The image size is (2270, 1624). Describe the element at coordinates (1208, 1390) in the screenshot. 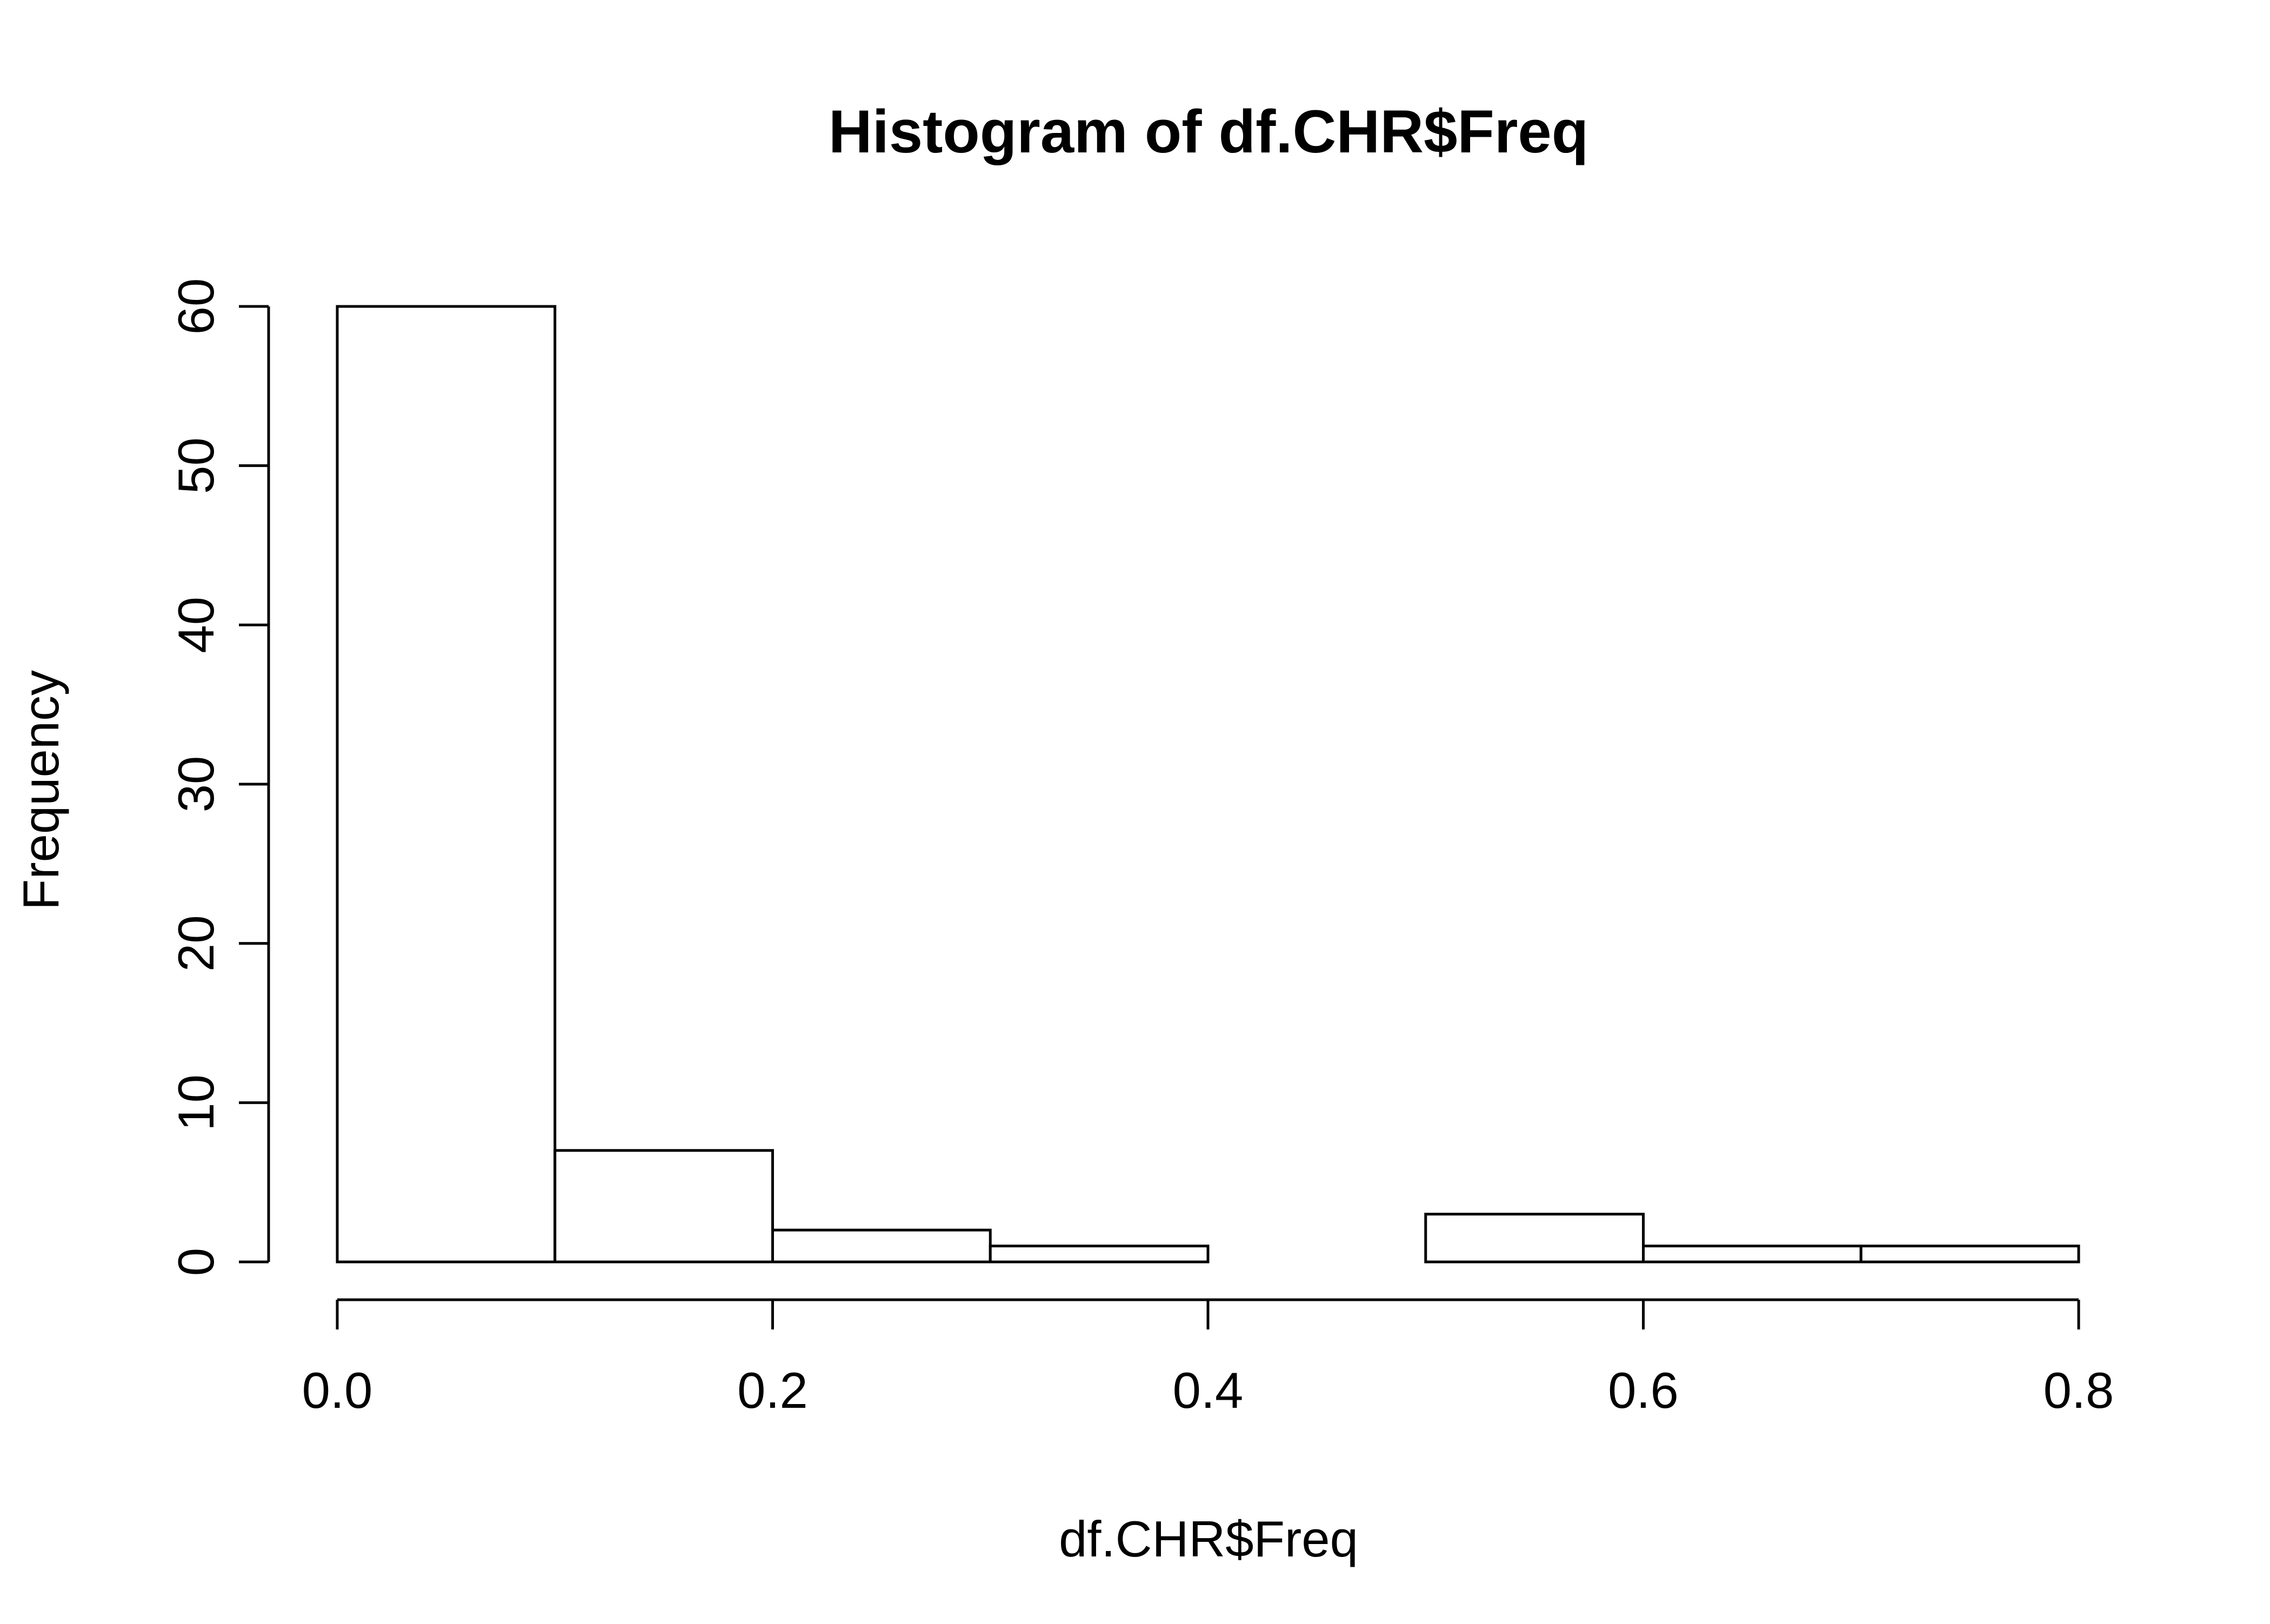

I see `x-tick-label: 0.4` at that location.